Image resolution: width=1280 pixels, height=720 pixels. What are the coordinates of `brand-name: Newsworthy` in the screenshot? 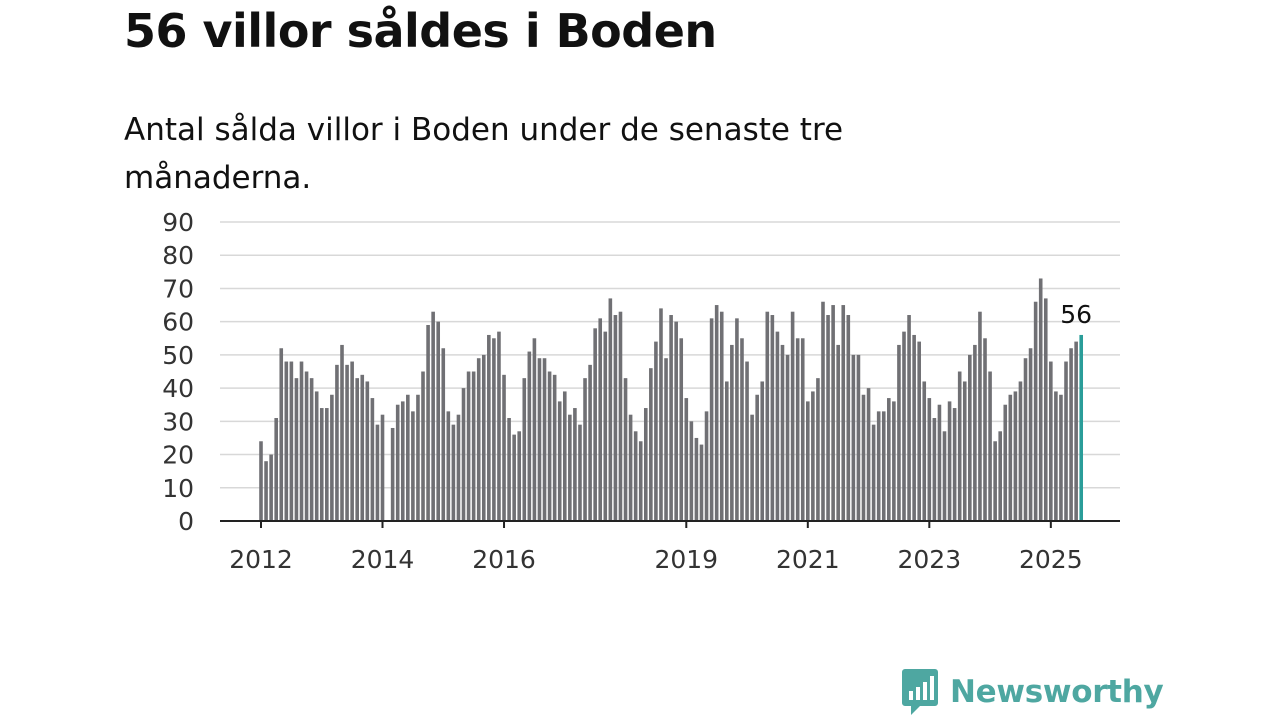 It's located at (1057, 692).